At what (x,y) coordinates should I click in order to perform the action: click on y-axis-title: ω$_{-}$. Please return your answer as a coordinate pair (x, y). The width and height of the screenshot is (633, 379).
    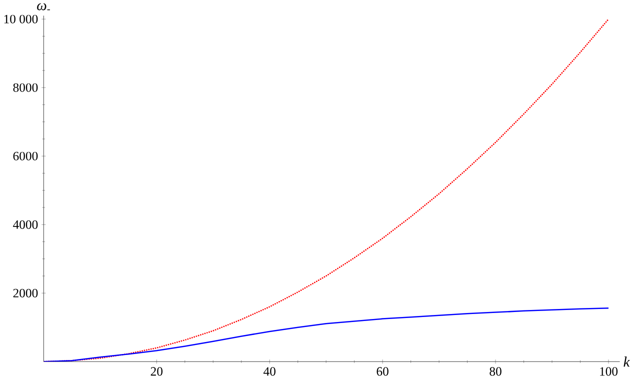
    Looking at the image, I should click on (43, 6).